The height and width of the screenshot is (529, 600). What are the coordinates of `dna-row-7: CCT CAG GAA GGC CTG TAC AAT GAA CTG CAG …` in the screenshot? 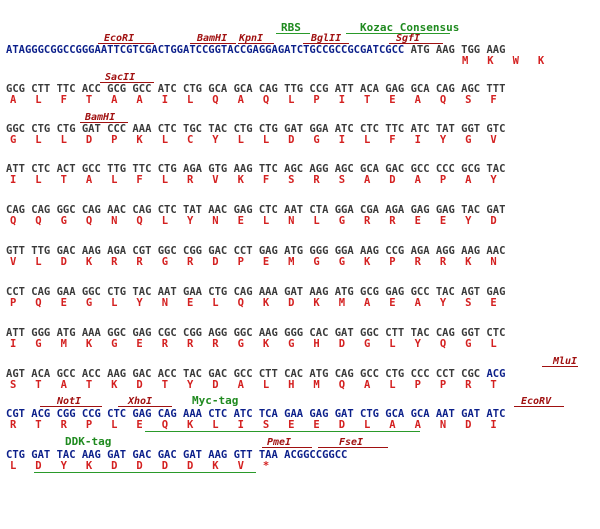 It's located at (256, 292).